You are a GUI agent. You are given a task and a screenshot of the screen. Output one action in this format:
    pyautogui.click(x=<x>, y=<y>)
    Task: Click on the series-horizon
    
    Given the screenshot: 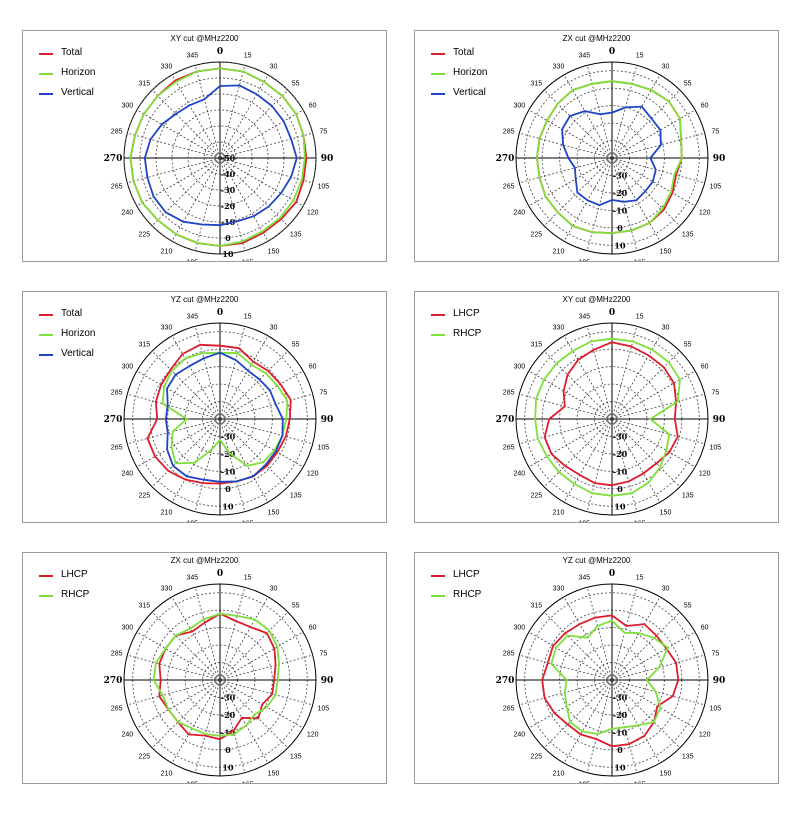 What is the action you would take?
    pyautogui.click(x=609, y=157)
    